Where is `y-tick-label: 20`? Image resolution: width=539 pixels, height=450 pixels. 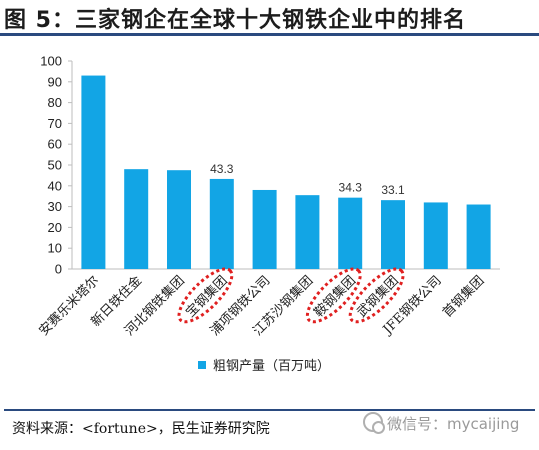
y-tick-label: 20 is located at coordinates (55, 227).